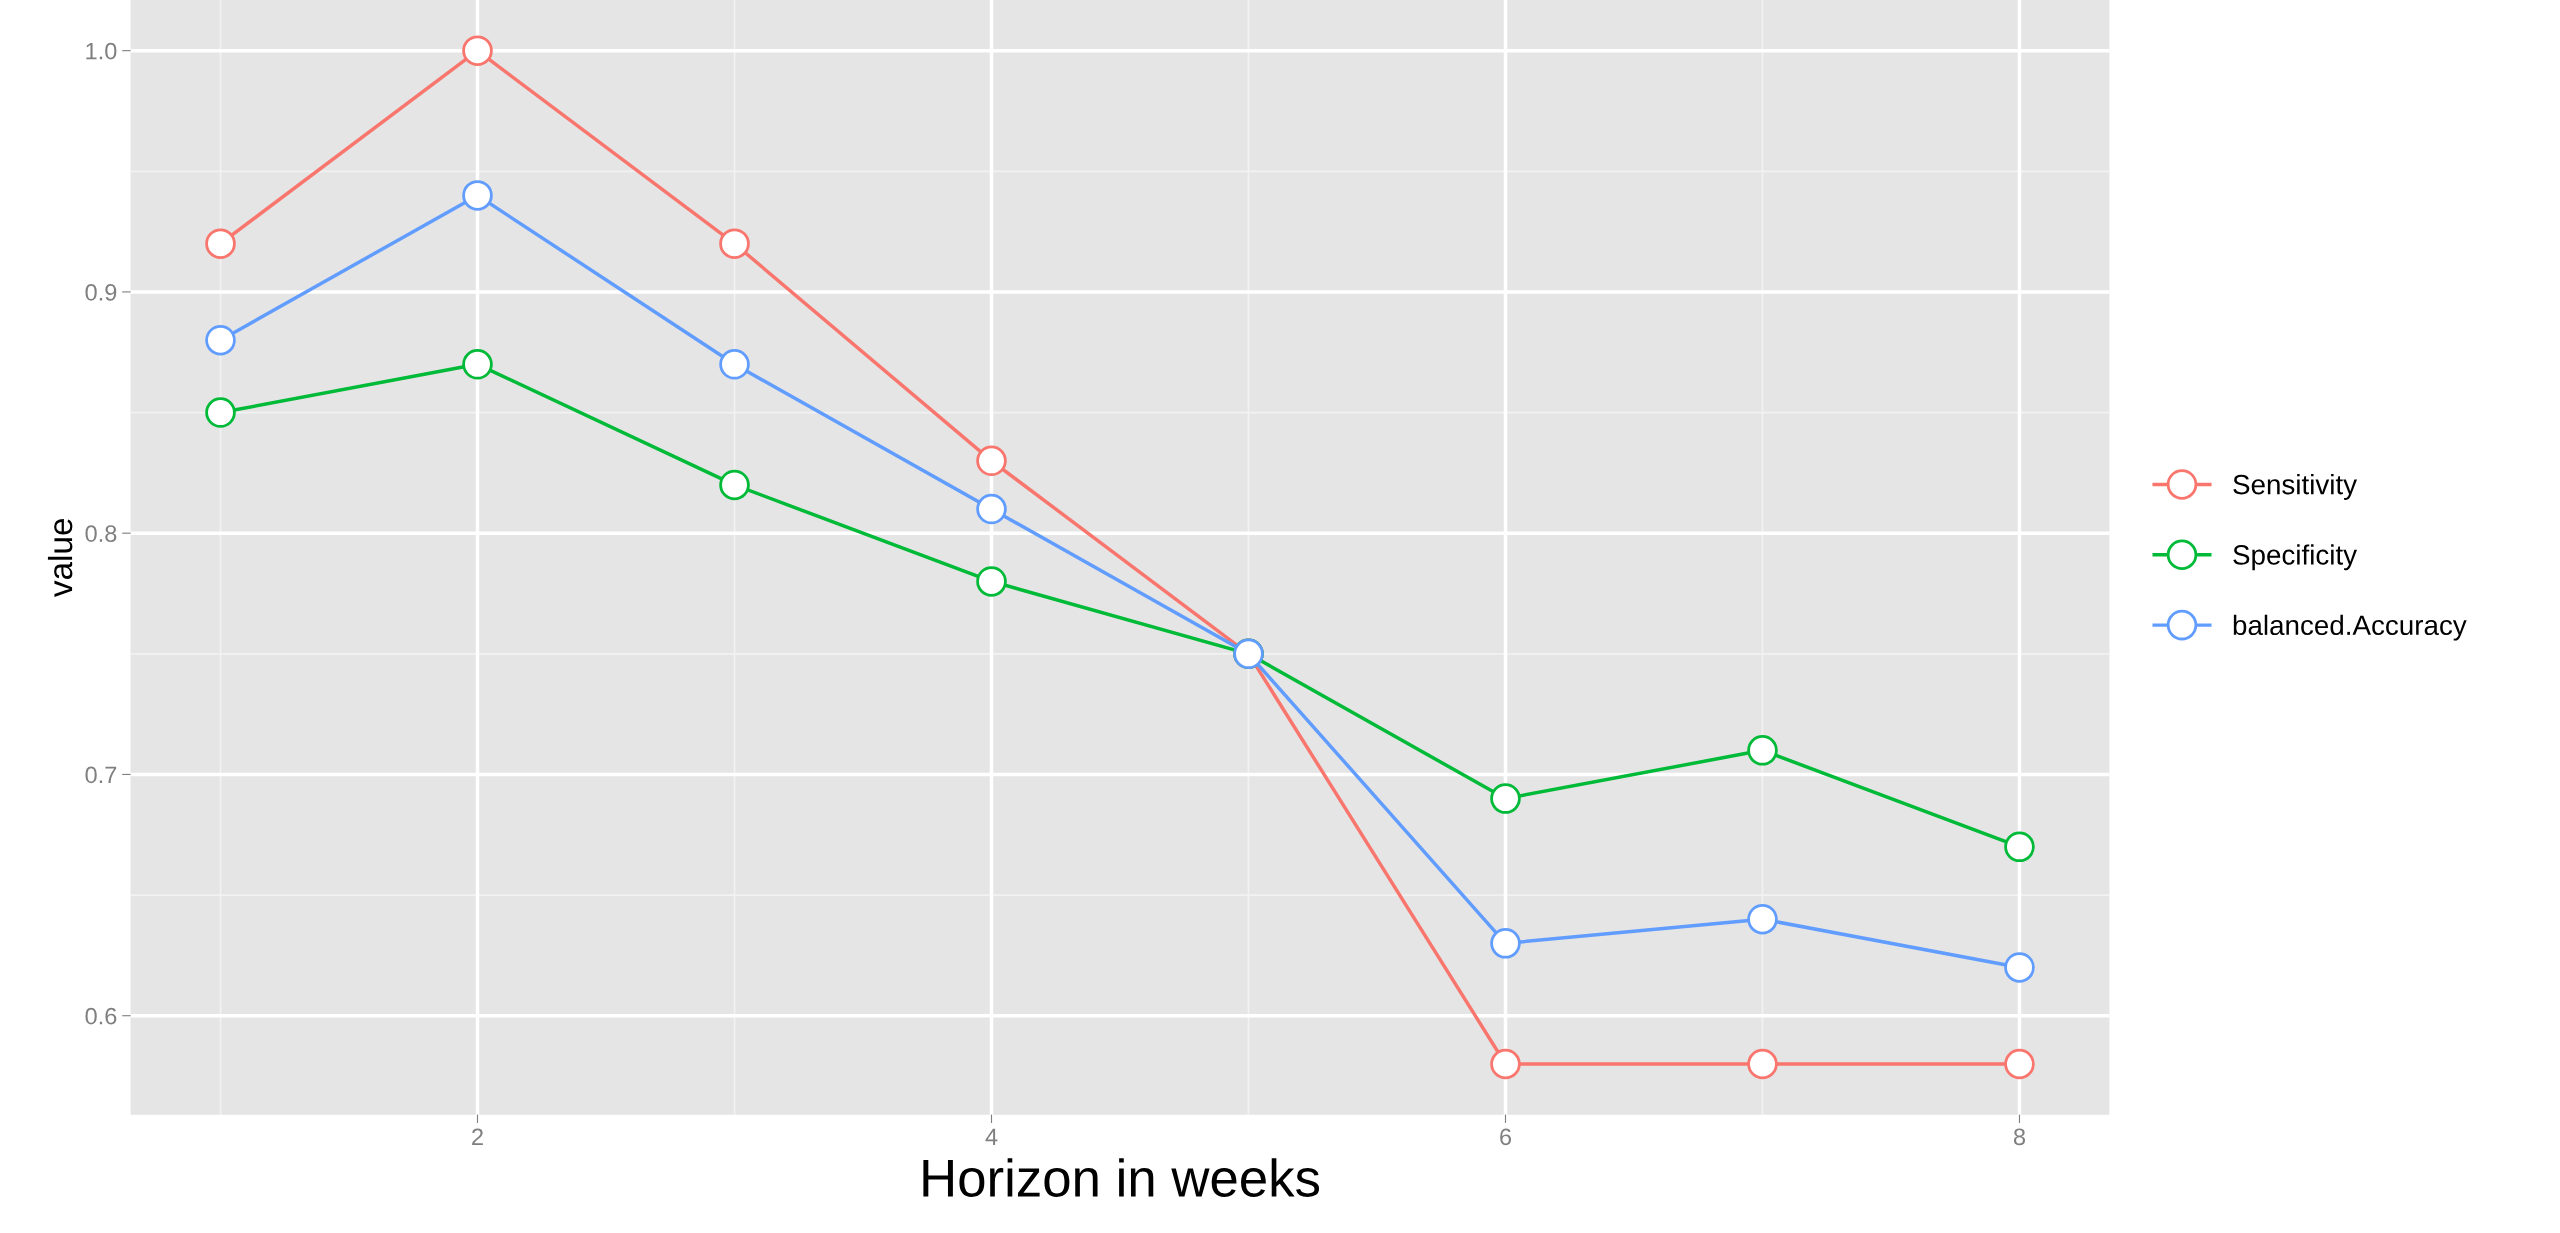 The width and height of the screenshot is (2560, 1233). What do you see at coordinates (2295, 557) in the screenshot?
I see `legend-label: Specificity` at bounding box center [2295, 557].